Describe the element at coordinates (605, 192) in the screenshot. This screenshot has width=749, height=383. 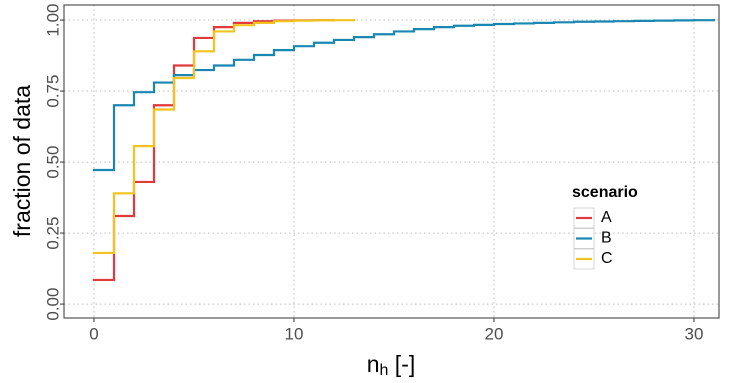
I see `legend-title: scenario` at that location.